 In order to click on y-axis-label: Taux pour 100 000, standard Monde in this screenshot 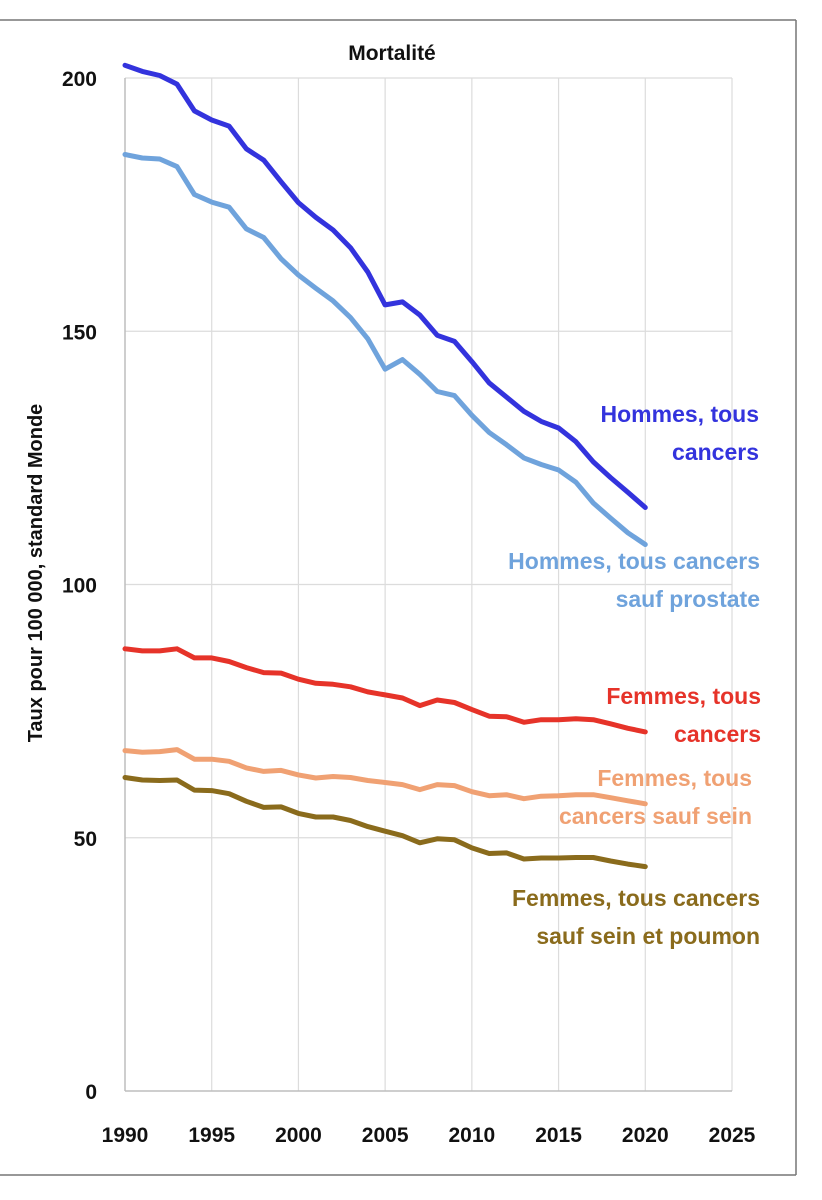, I will do `click(36, 573)`.